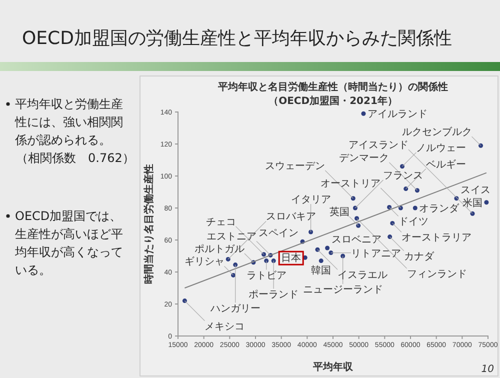 This screenshot has height=378, width=500. What do you see at coordinates (378, 146) in the screenshot?
I see `annotation: アイスランド` at bounding box center [378, 146].